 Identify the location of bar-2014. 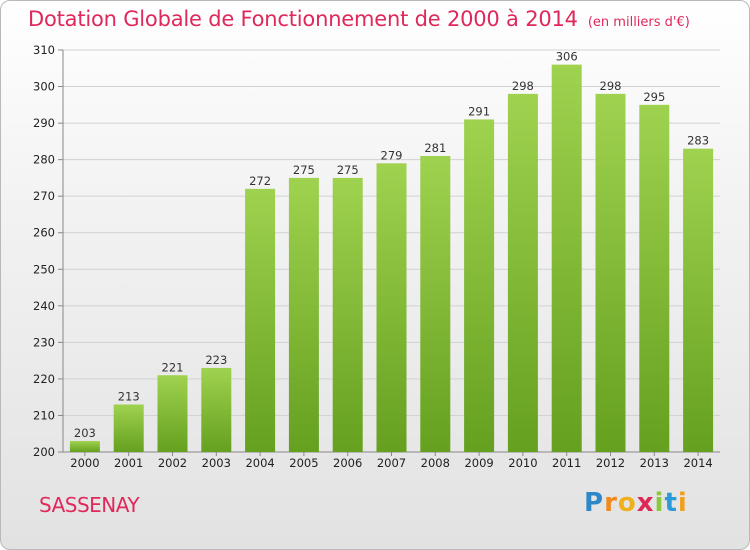
(698, 300).